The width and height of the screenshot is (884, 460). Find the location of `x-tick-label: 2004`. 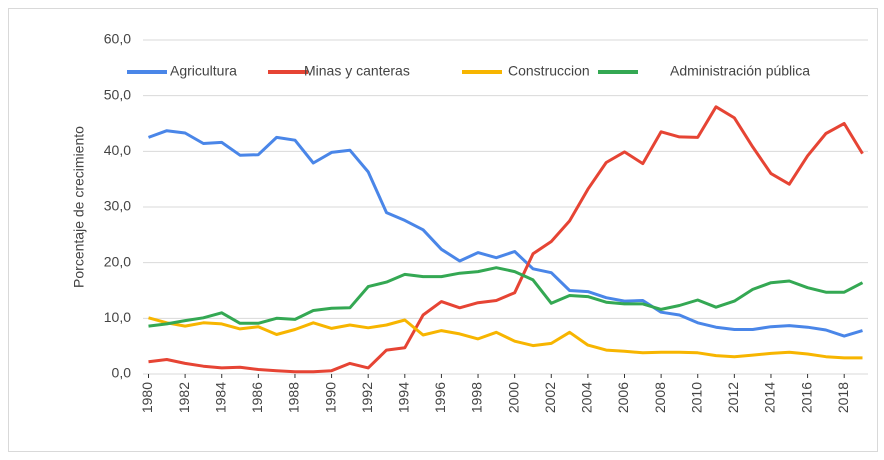

x-tick-label: 2004 is located at coordinates (587, 397).